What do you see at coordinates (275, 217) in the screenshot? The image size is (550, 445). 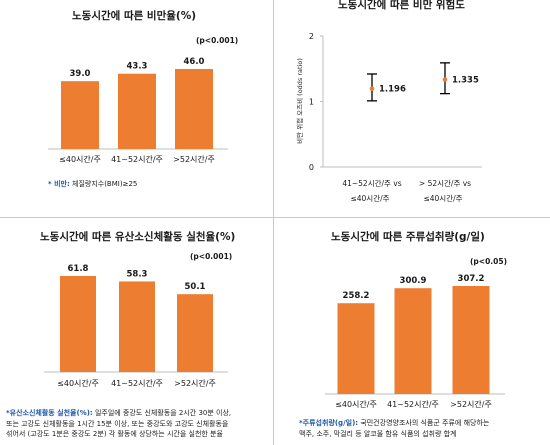 I see `horizontal-divider` at bounding box center [275, 217].